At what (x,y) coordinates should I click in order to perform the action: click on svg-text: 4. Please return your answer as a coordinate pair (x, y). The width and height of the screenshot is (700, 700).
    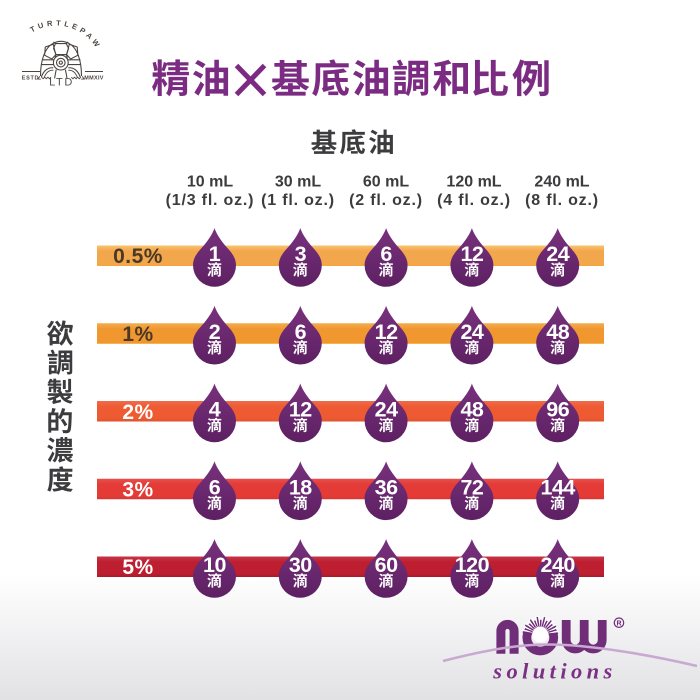
    Looking at the image, I should click on (215, 410).